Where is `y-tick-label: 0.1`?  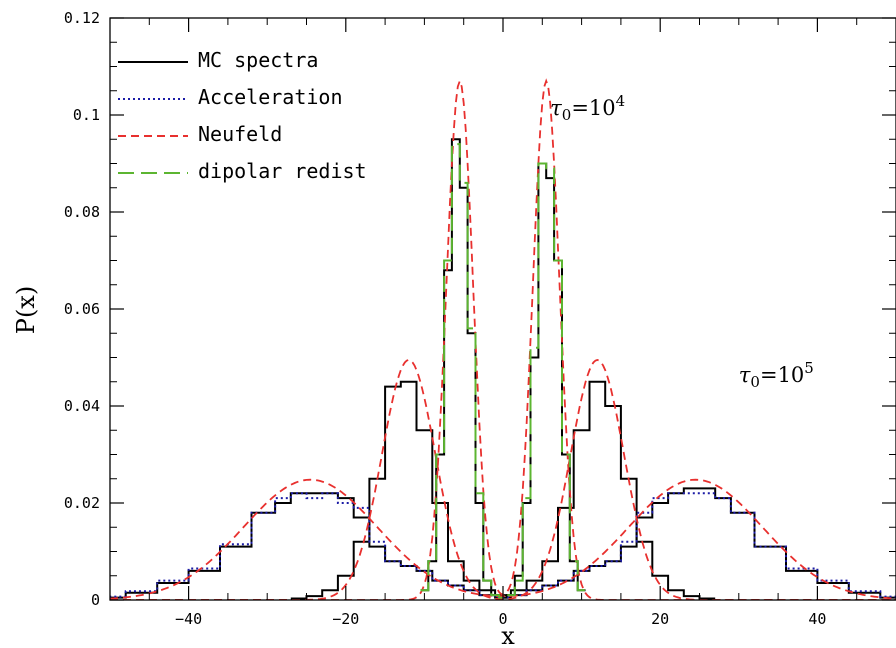
y-tick-label: 0.1 is located at coordinates (86, 115).